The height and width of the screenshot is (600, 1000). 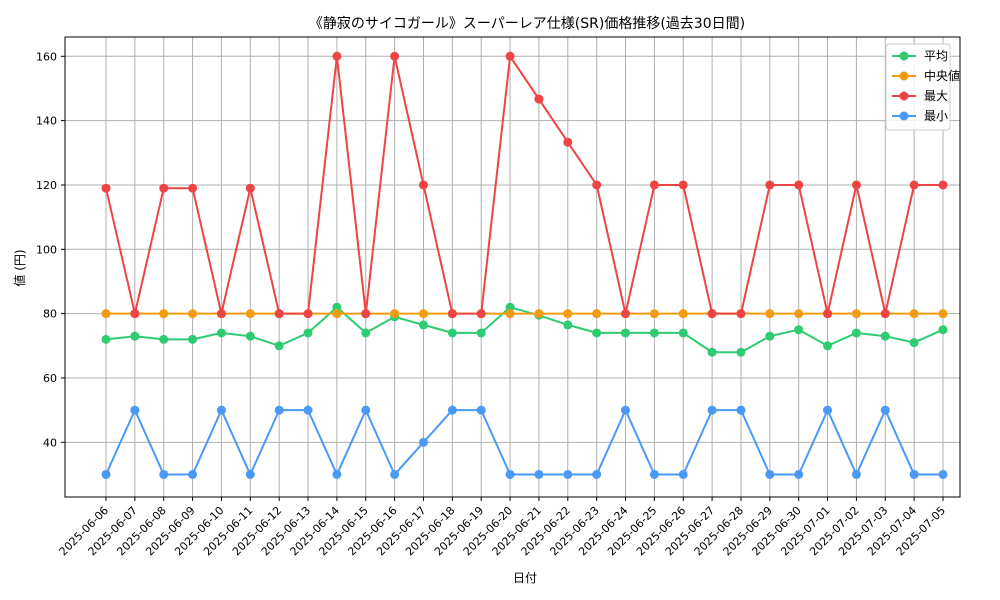 What do you see at coordinates (920, 56) in the screenshot?
I see `legend-item: 平均` at bounding box center [920, 56].